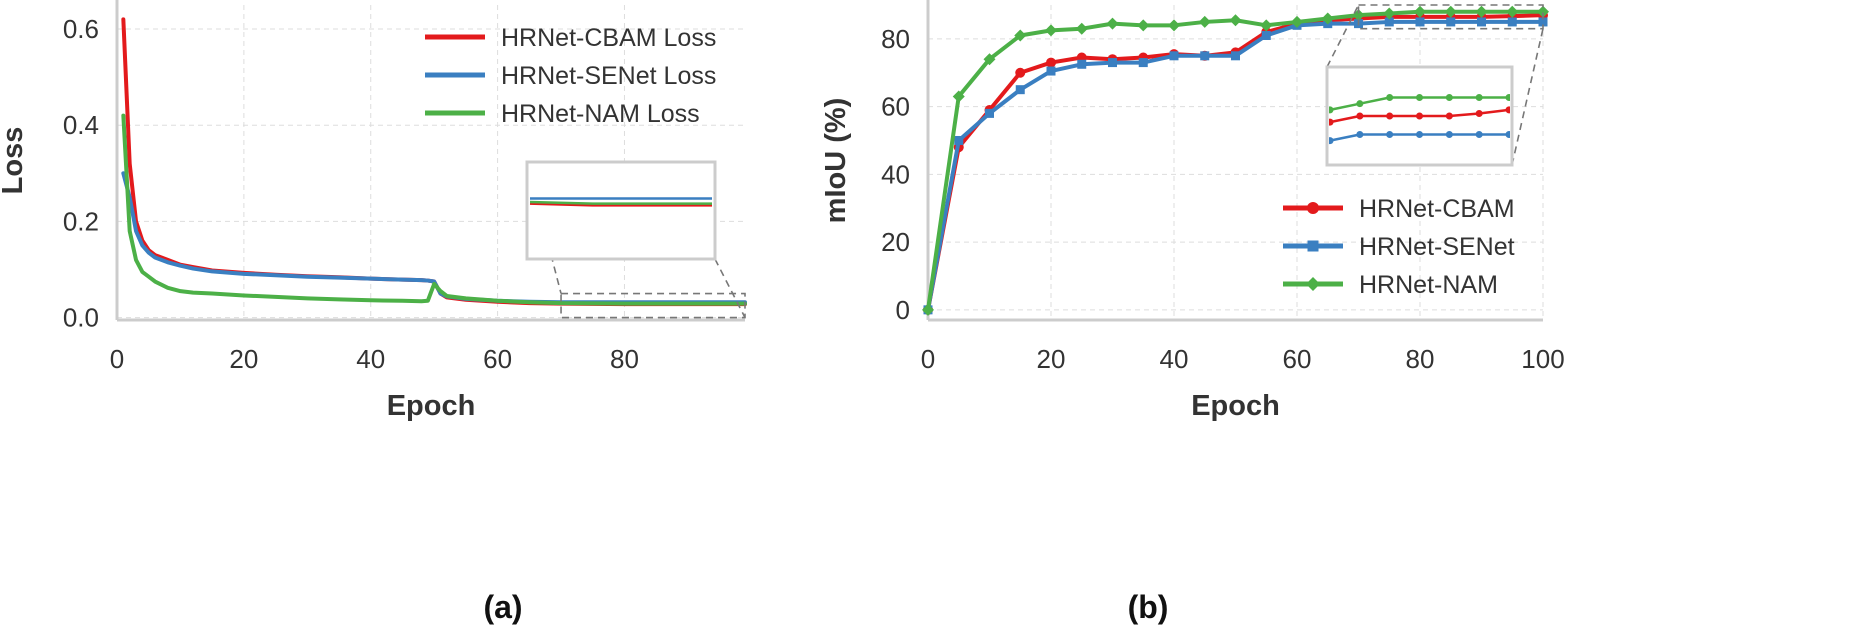 This screenshot has width=1873, height=634. Describe the element at coordinates (600, 114) in the screenshot. I see `legend-label: HRNet-NAM Loss` at that location.